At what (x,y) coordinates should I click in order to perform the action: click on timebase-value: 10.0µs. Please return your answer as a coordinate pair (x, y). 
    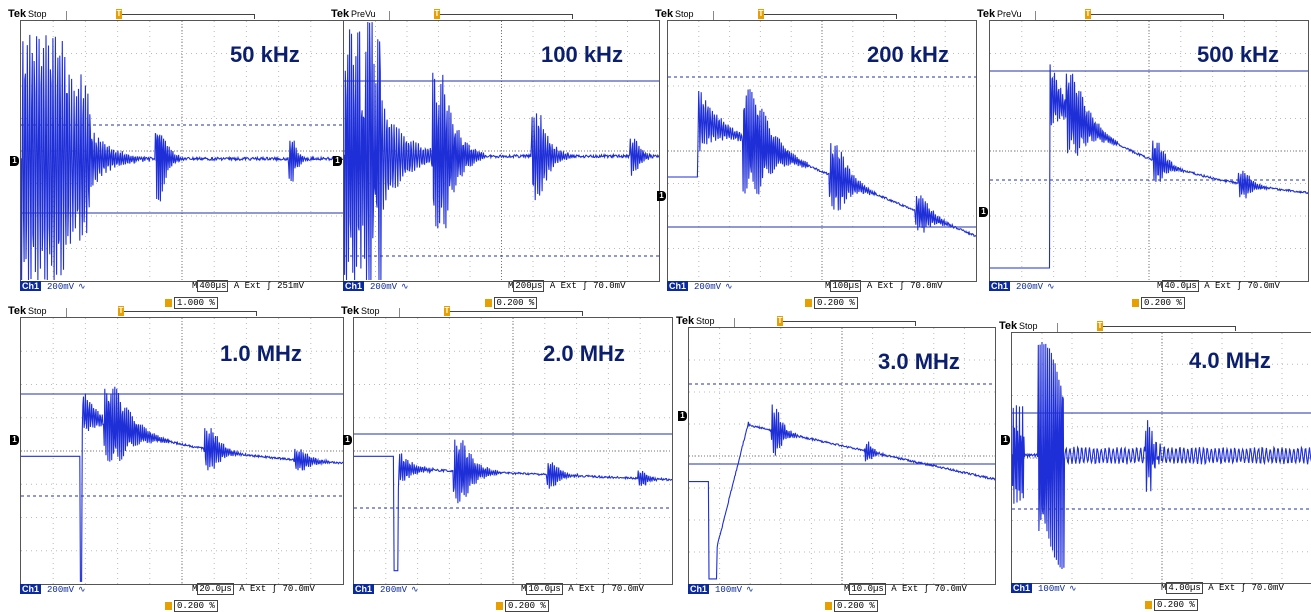
    Looking at the image, I should click on (867, 589).